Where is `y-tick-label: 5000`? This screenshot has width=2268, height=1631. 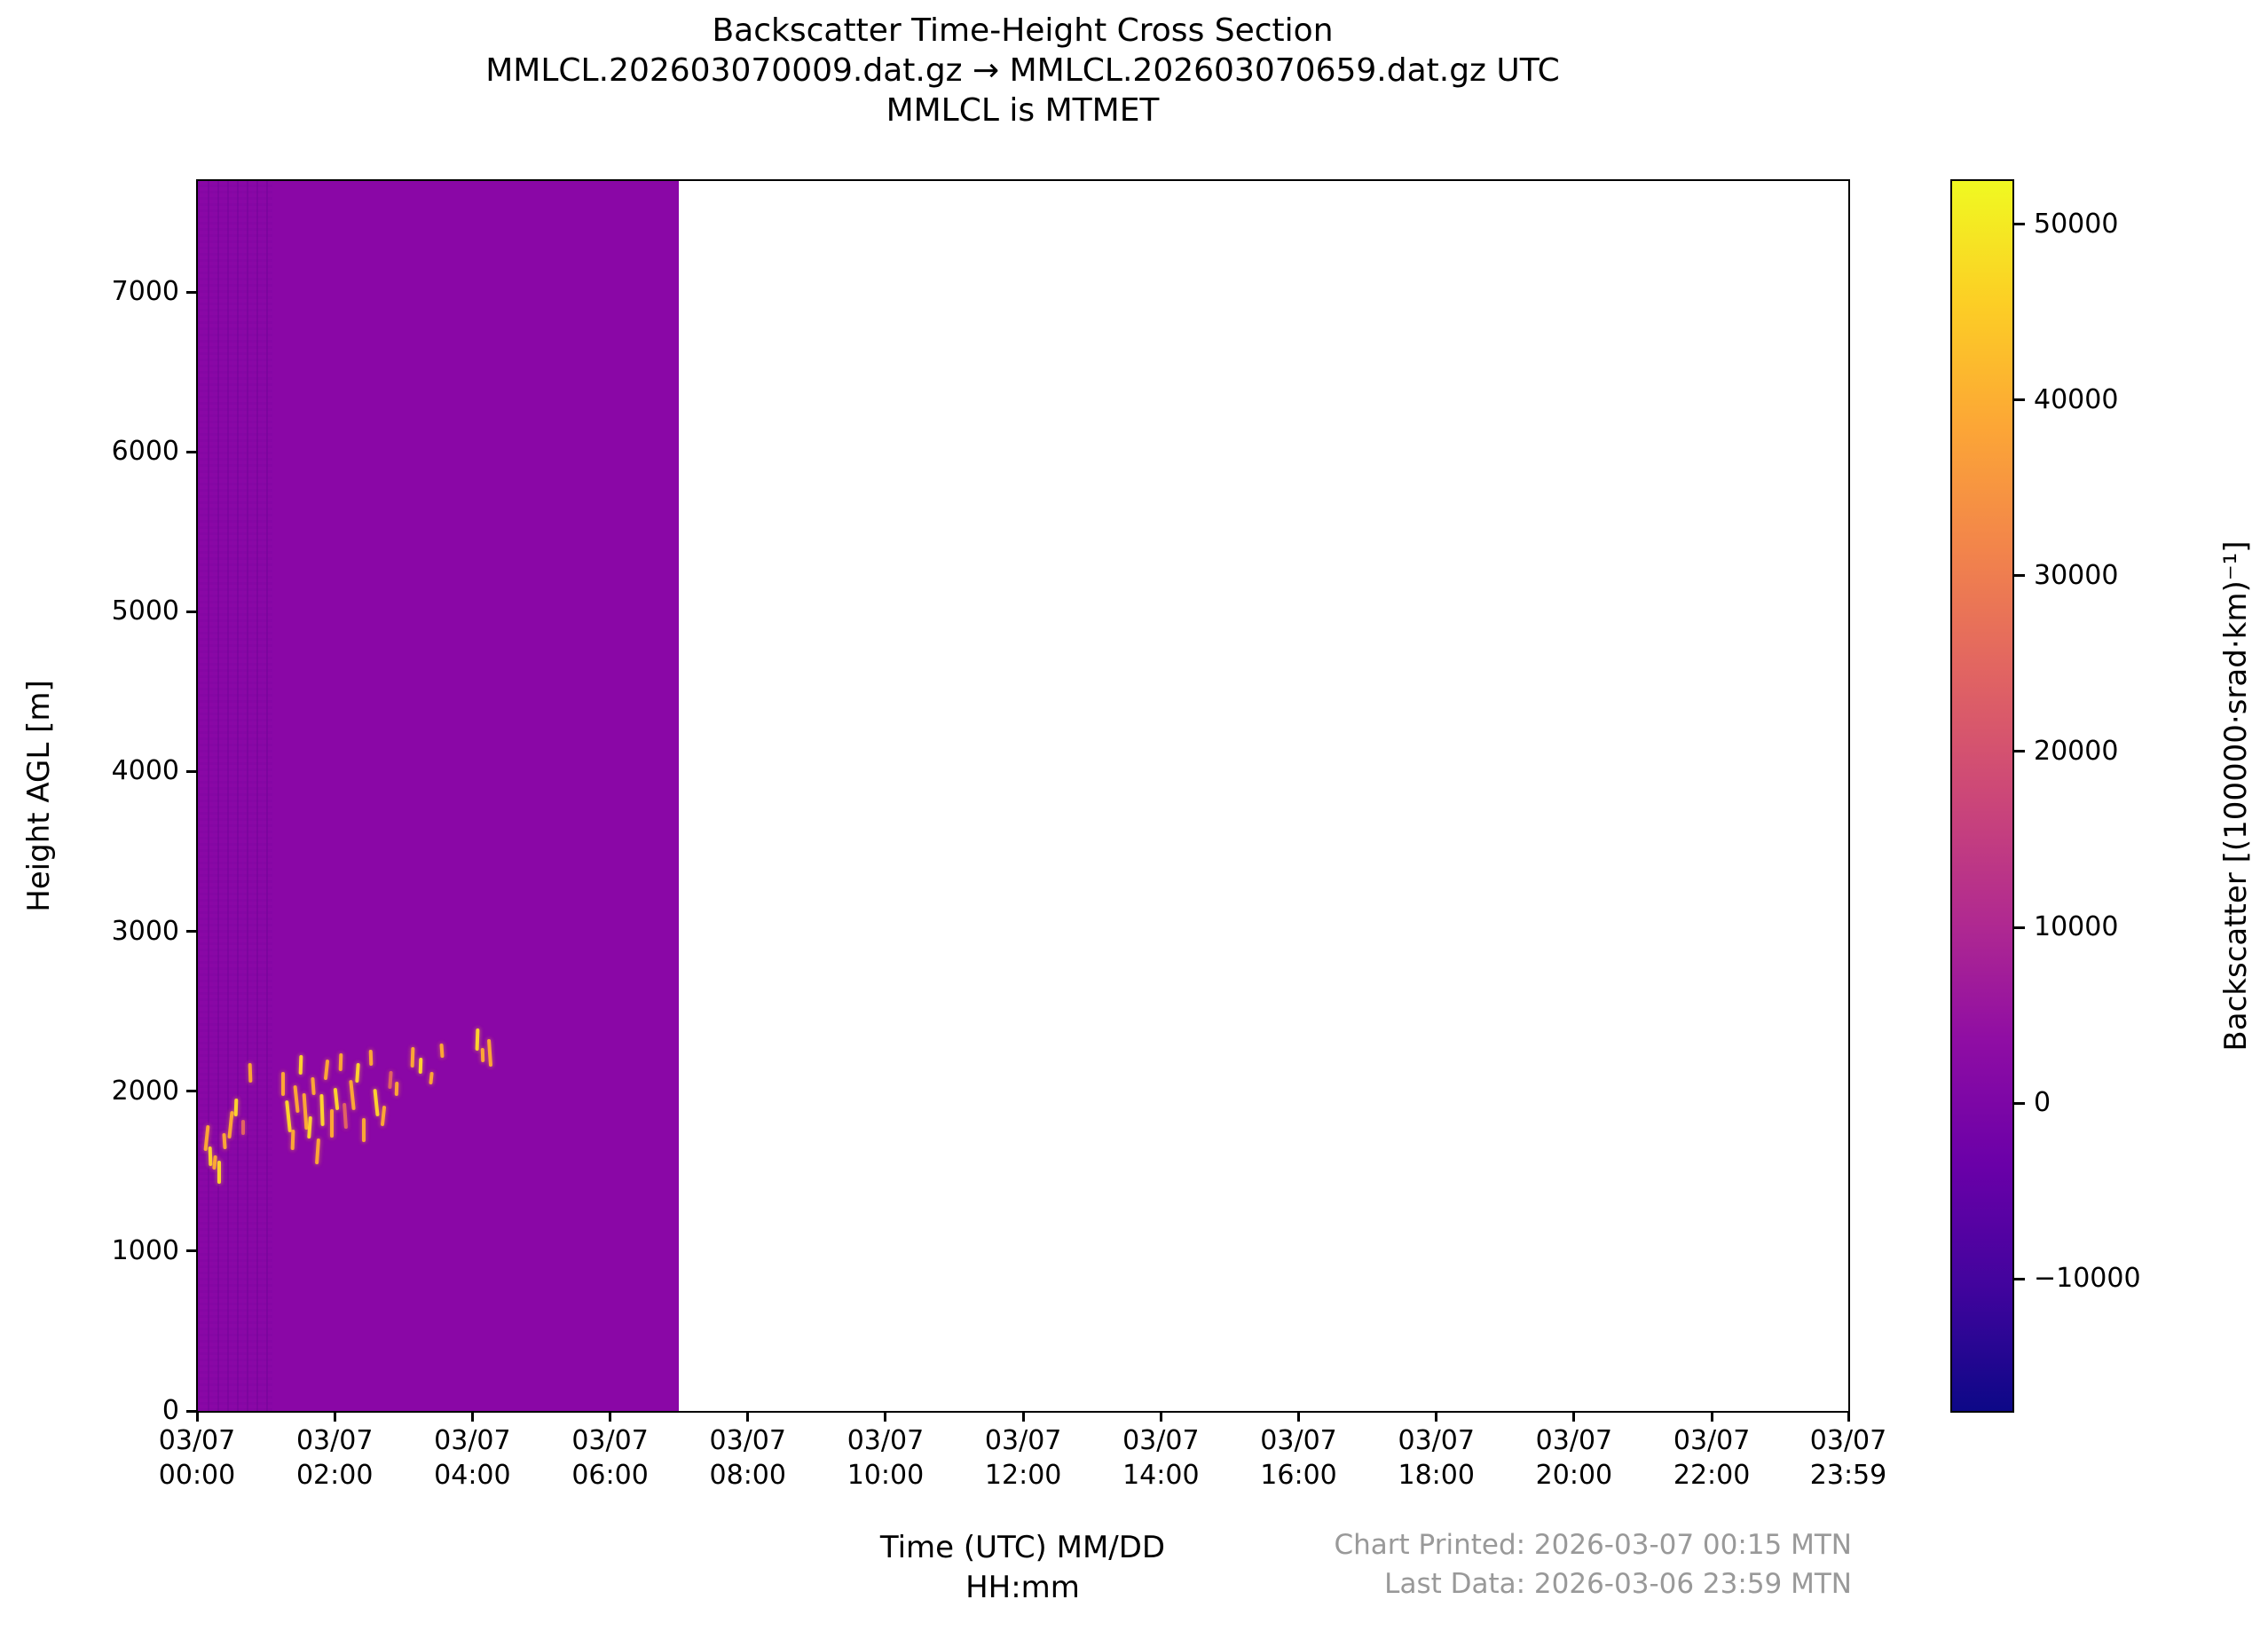 y-tick-label: 5000 is located at coordinates (145, 611).